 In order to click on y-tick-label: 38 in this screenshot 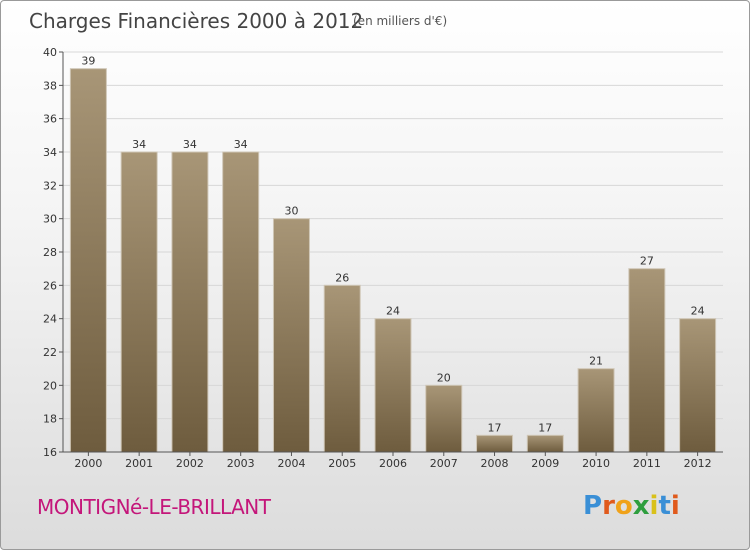, I will do `click(50, 85)`.